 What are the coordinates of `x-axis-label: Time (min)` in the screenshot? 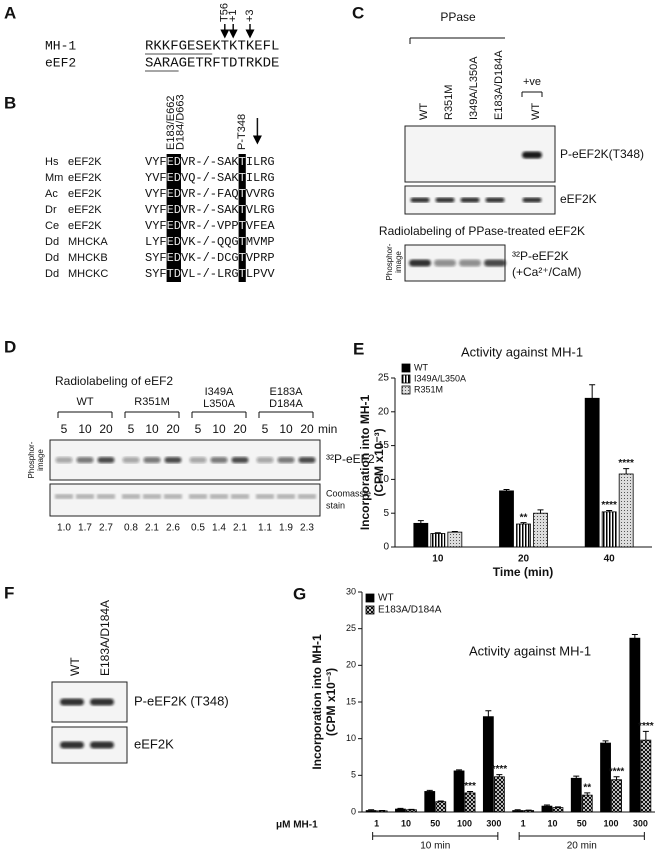 It's located at (523, 572).